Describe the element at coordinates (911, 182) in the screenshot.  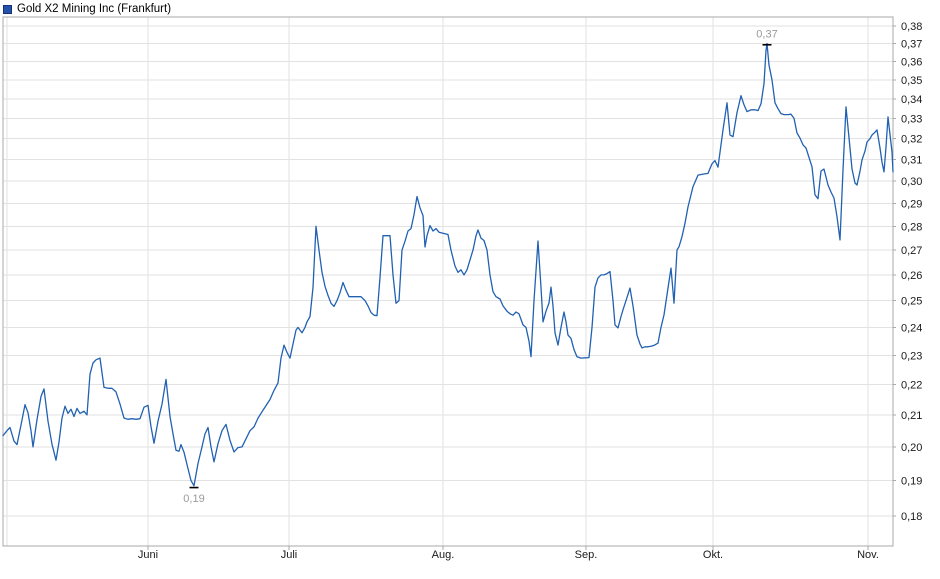
I see `y-tick-label: 0,30` at that location.